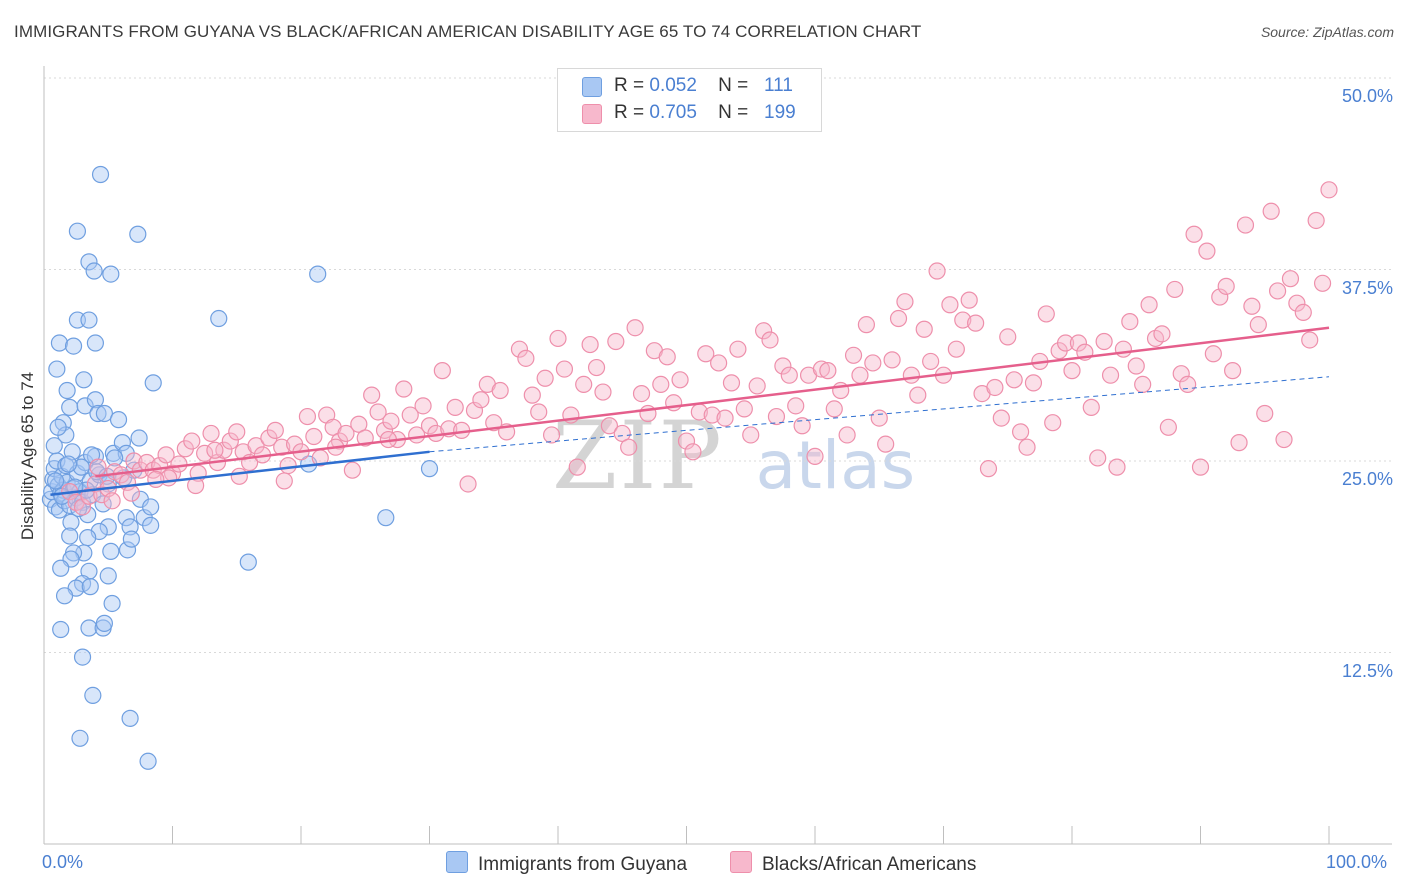  Describe the element at coordinates (741, 862) in the screenshot. I see `bottom-legend-swatch-black` at that location.